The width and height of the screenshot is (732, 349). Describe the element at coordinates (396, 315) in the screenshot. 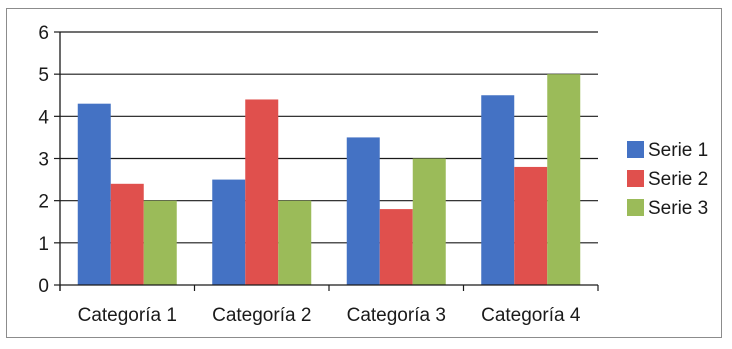

I see `x-tick-label: Categoría 3` at that location.